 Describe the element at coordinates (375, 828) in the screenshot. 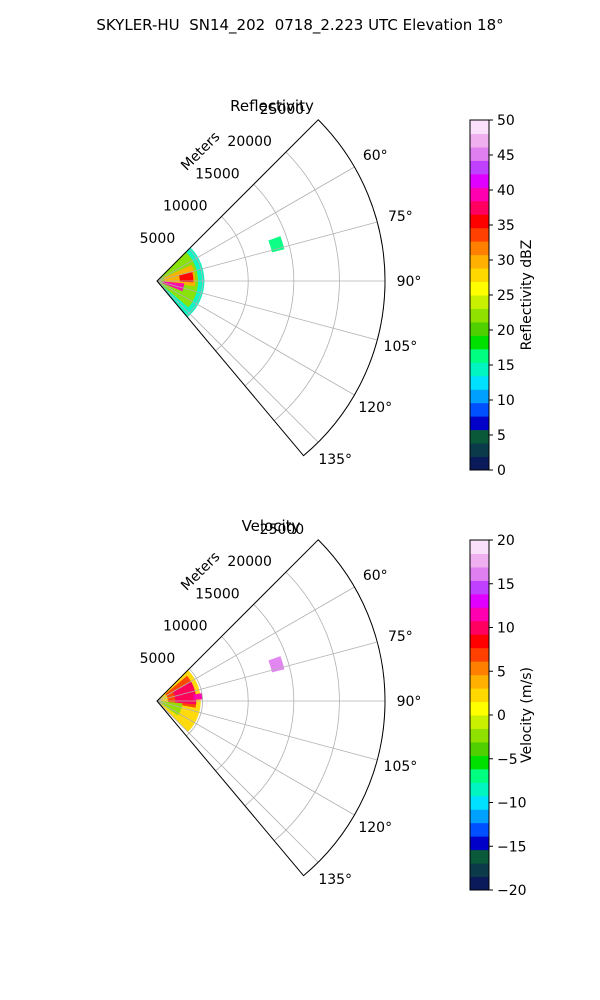

I see `azimuth-tick-label-120: 120°` at that location.